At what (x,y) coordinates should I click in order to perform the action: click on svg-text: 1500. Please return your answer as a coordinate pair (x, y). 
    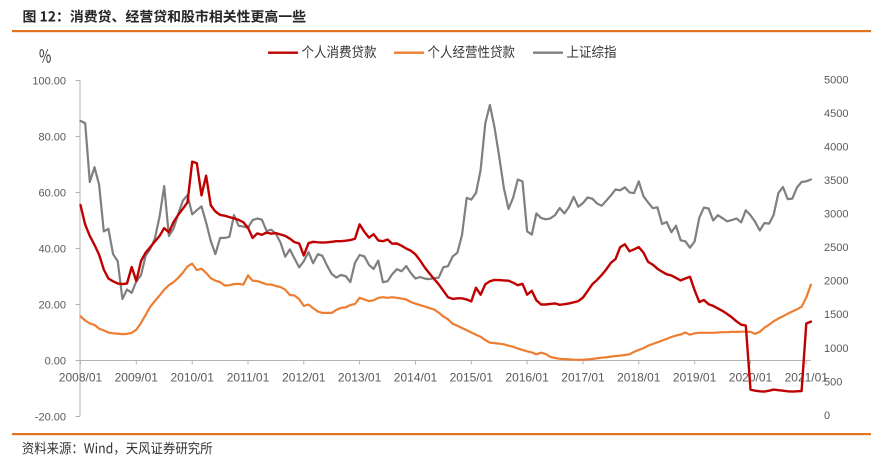
    Looking at the image, I should click on (836, 315).